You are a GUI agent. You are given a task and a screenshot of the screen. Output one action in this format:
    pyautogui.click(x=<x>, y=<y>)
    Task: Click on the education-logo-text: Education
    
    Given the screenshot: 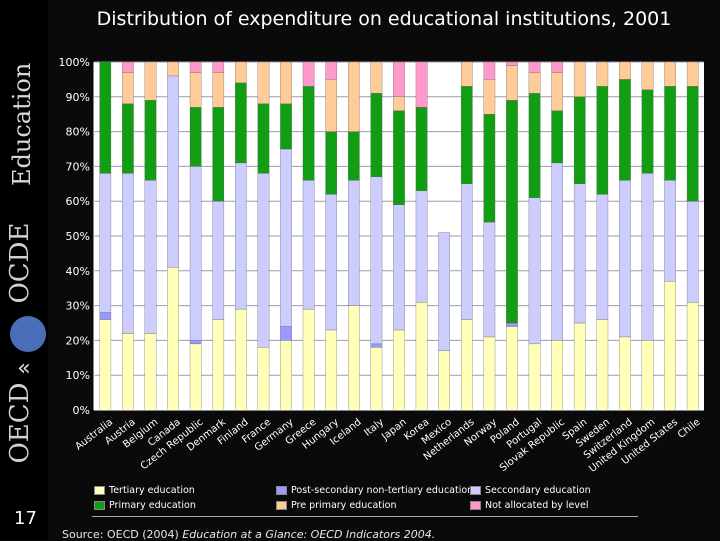 What is the action you would take?
    pyautogui.click(x=22, y=124)
    